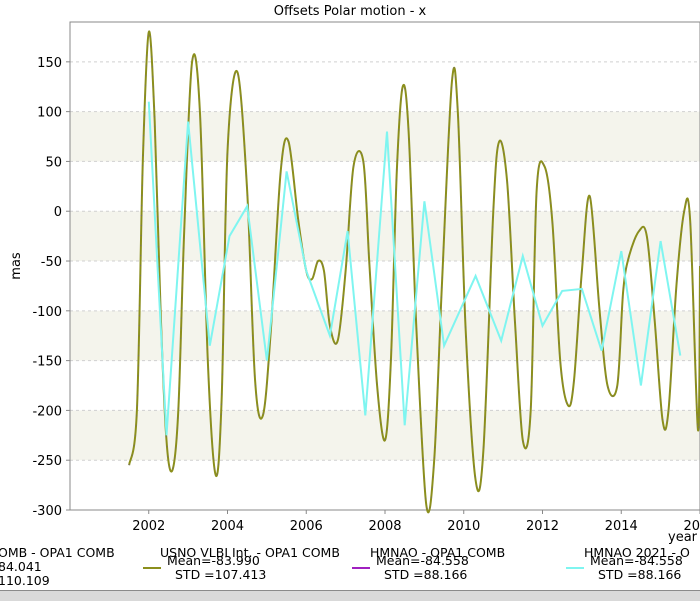 The height and width of the screenshot is (601, 700). I want to click on legend-hmnao2021-swatch, so click(575, 568).